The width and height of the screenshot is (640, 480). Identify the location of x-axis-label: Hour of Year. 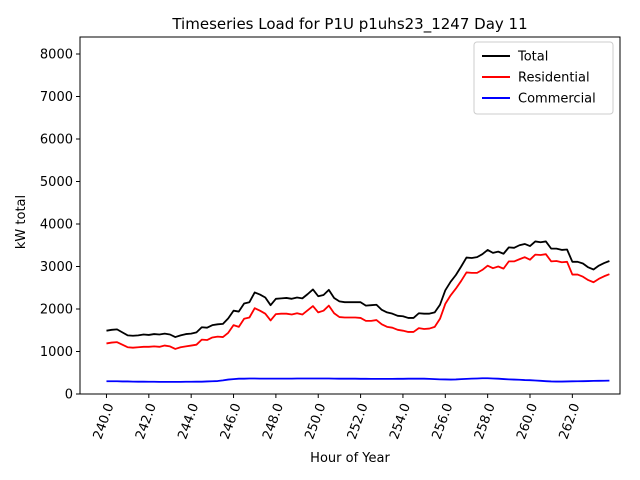
(350, 458).